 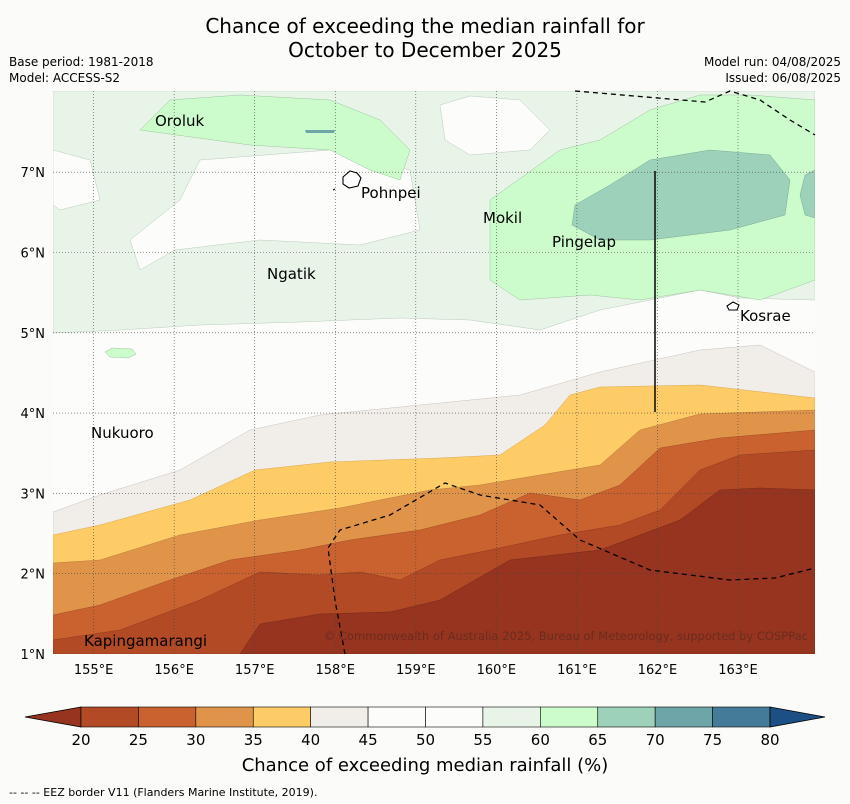 I want to click on contour-65-70-edge, so click(x=807, y=194).